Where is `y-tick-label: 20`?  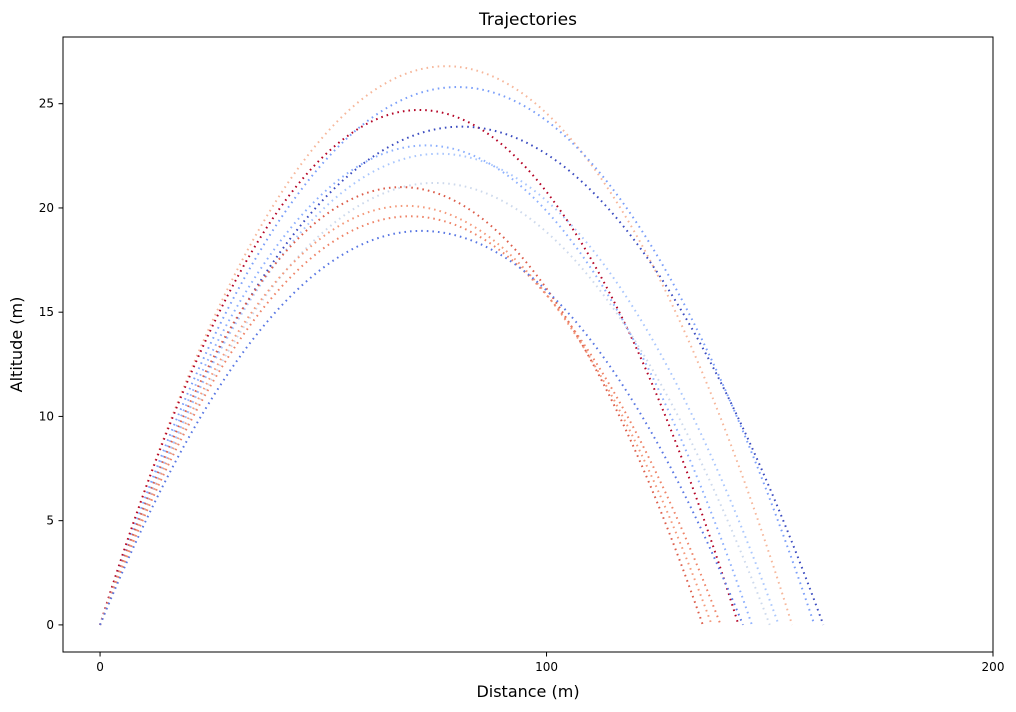 y-tick-label: 20 is located at coordinates (46, 208).